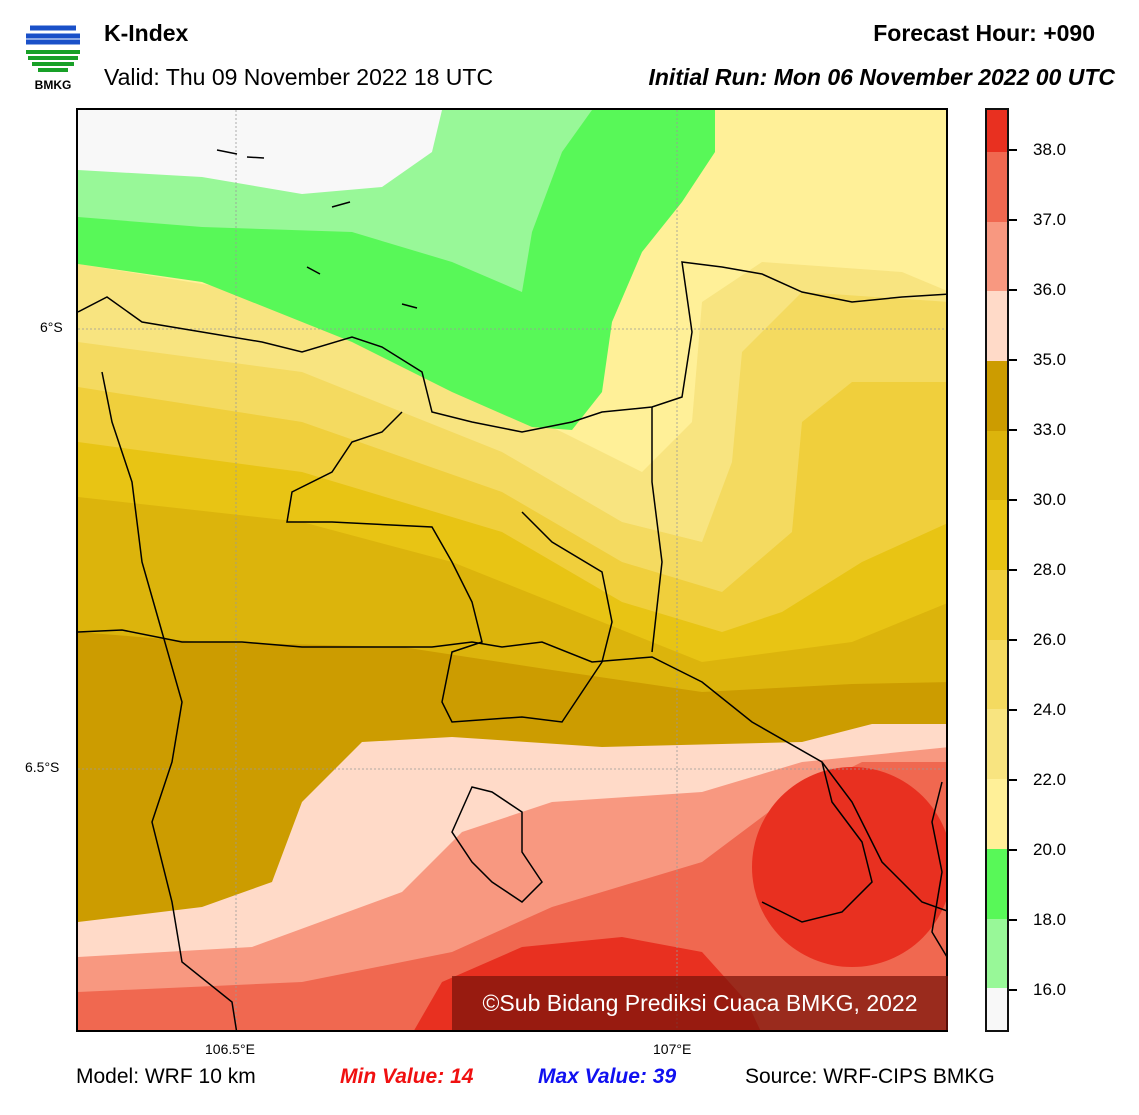  Describe the element at coordinates (1050, 219) in the screenshot. I see `colorbar-tick-label: 37.0` at that location.